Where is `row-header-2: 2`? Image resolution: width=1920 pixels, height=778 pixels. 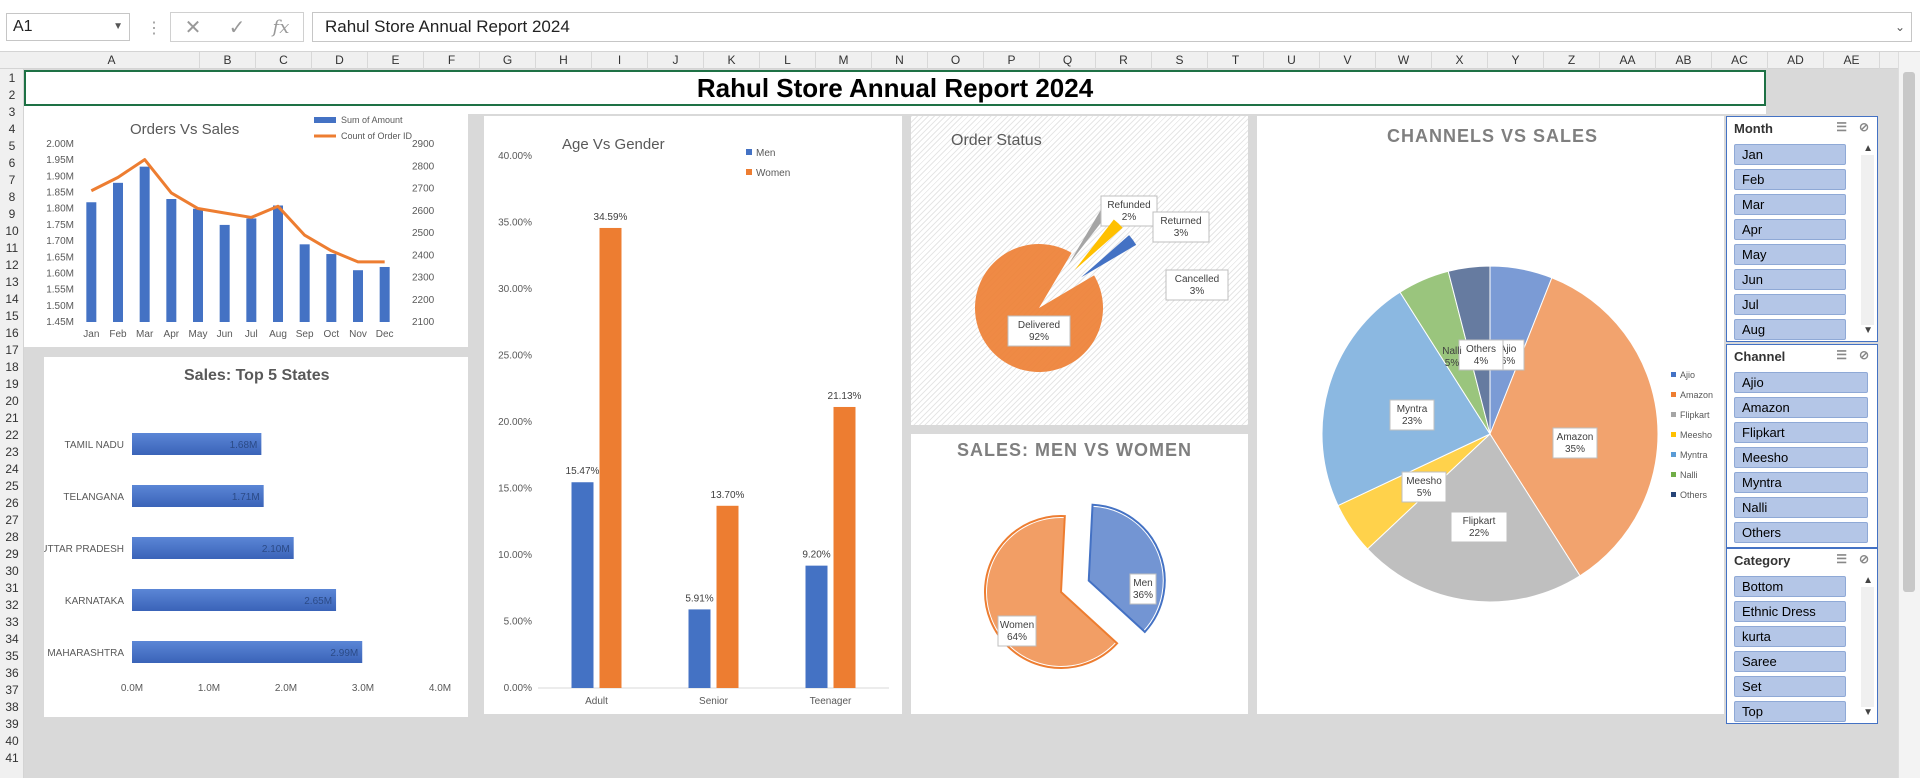
row-header-2: 2 is located at coordinates (12, 95).